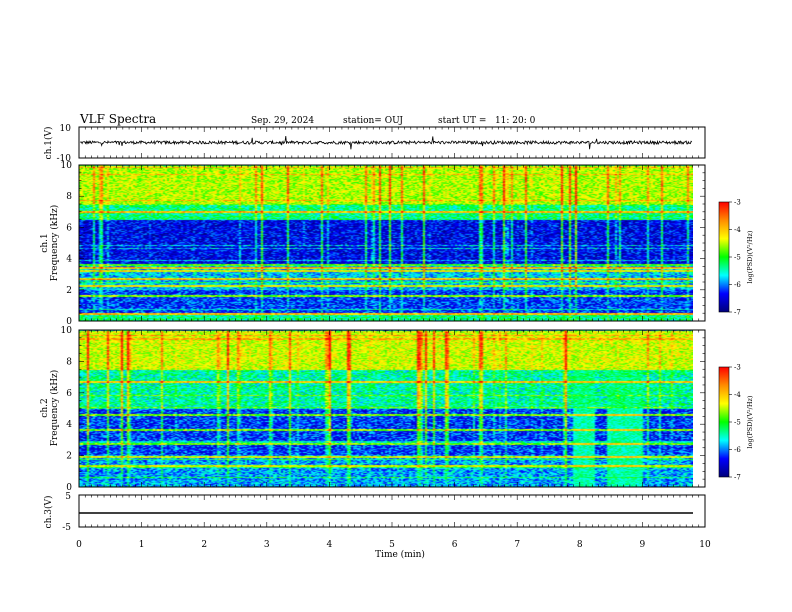 The height and width of the screenshot is (612, 792). Describe the element at coordinates (386, 143) in the screenshot. I see `ch1-waveform-trace` at that location.